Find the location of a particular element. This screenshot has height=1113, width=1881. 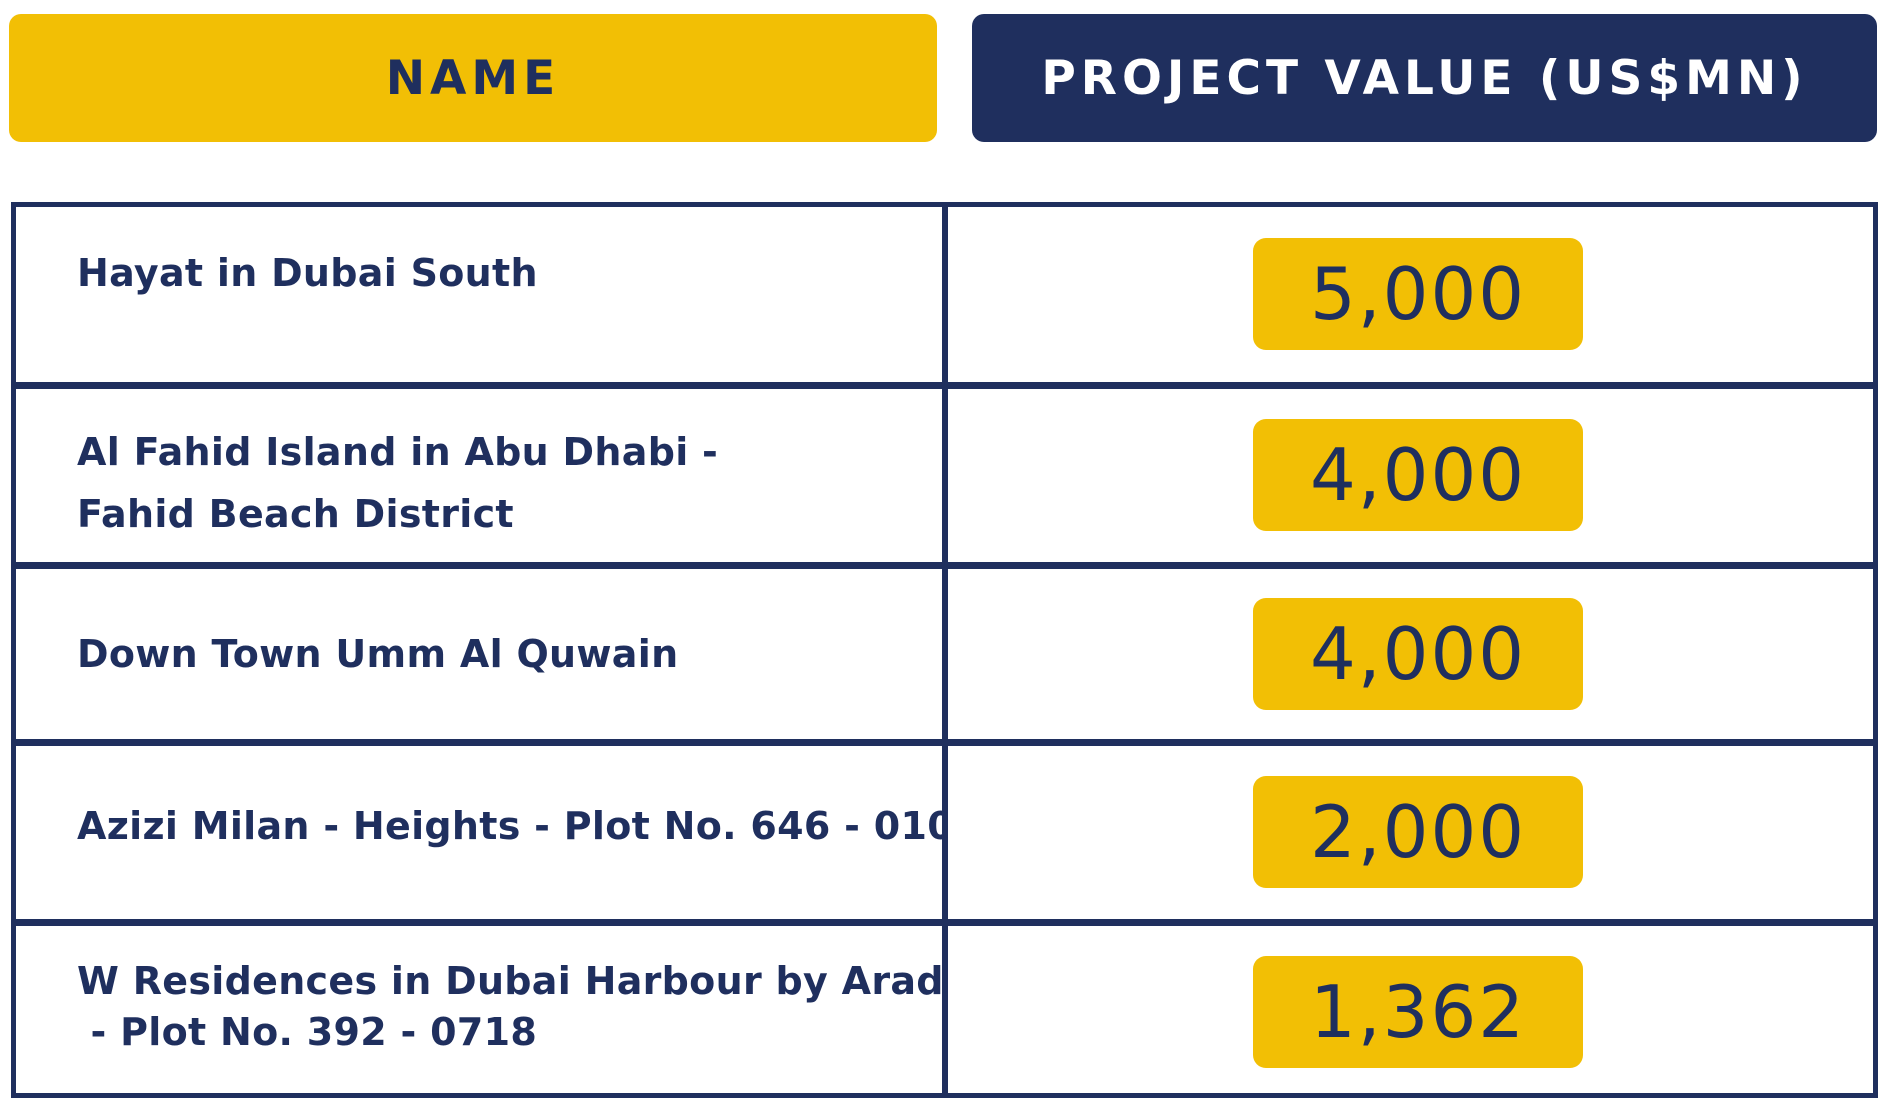

project-value-cell: 1,362 is located at coordinates (1410, 1009).